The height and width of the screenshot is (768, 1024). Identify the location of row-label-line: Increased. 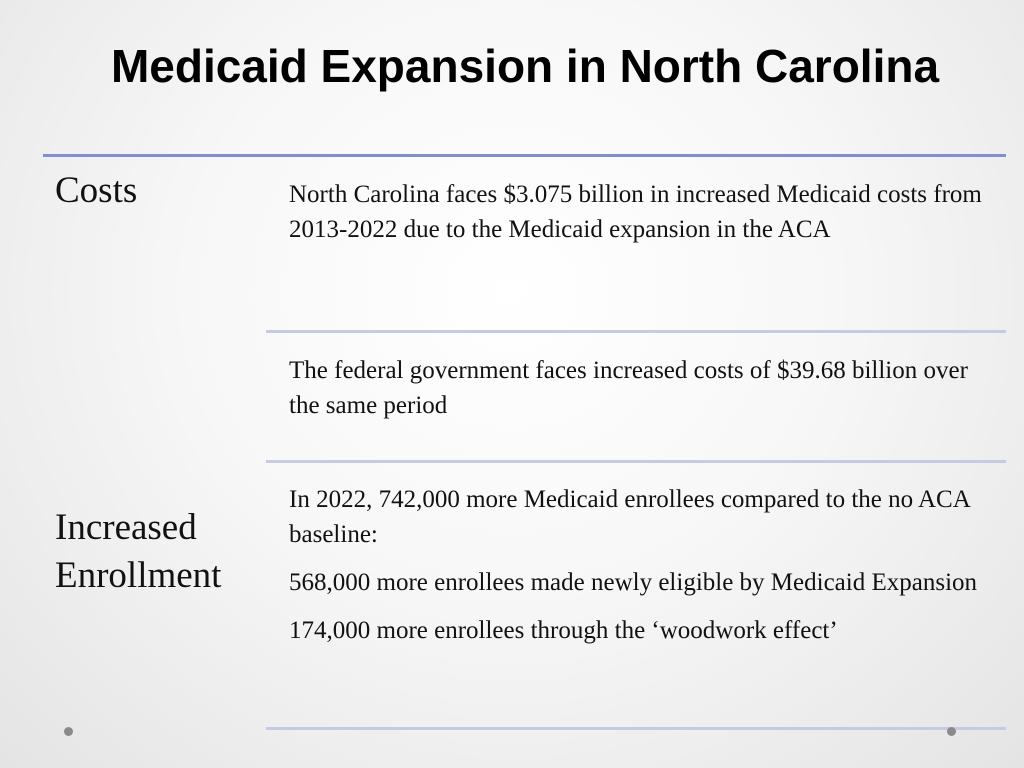
(126, 527).